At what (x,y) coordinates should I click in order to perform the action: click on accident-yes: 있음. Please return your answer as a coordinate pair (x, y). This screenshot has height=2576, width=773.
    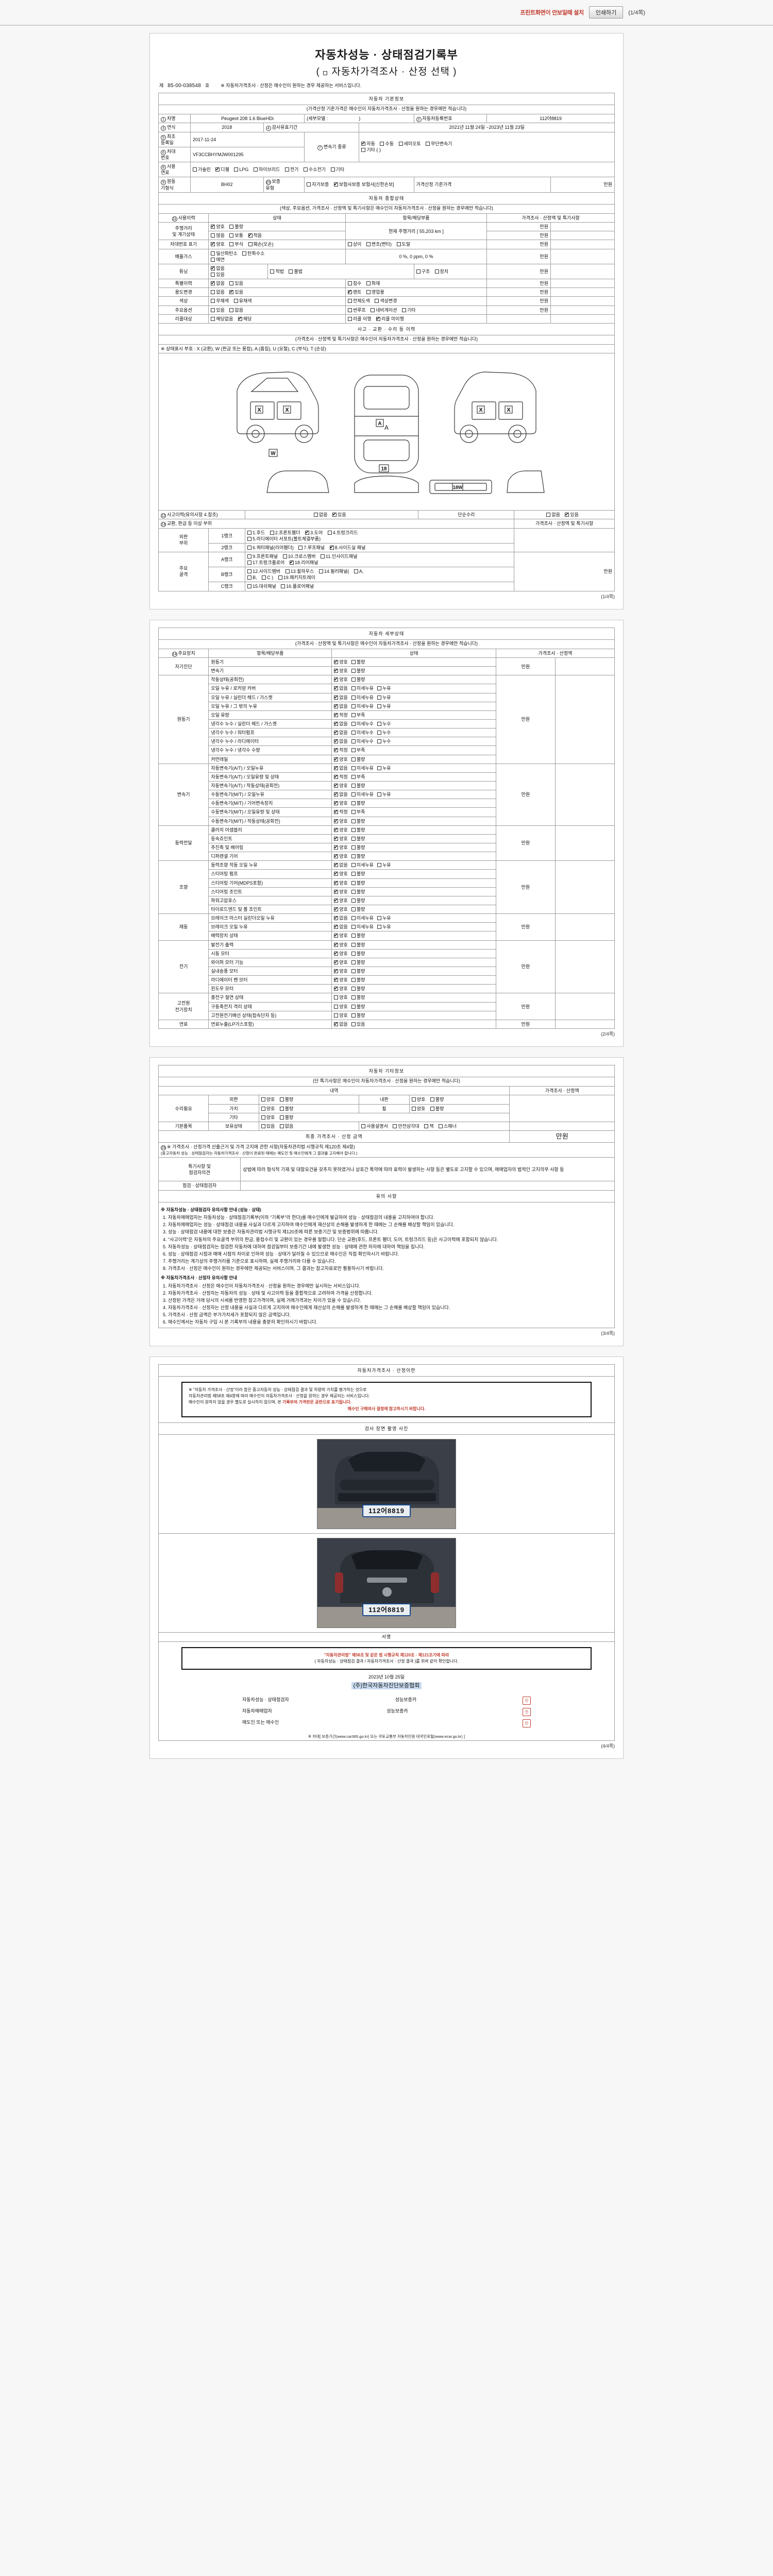
    Looking at the image, I should click on (339, 514).